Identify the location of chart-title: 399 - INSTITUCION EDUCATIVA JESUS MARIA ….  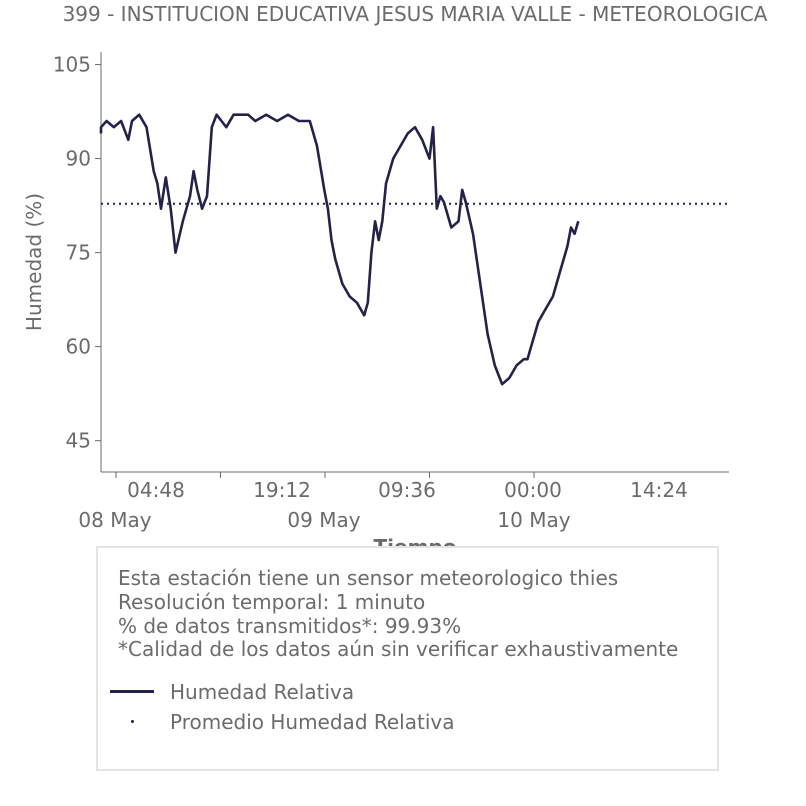
(415, 14).